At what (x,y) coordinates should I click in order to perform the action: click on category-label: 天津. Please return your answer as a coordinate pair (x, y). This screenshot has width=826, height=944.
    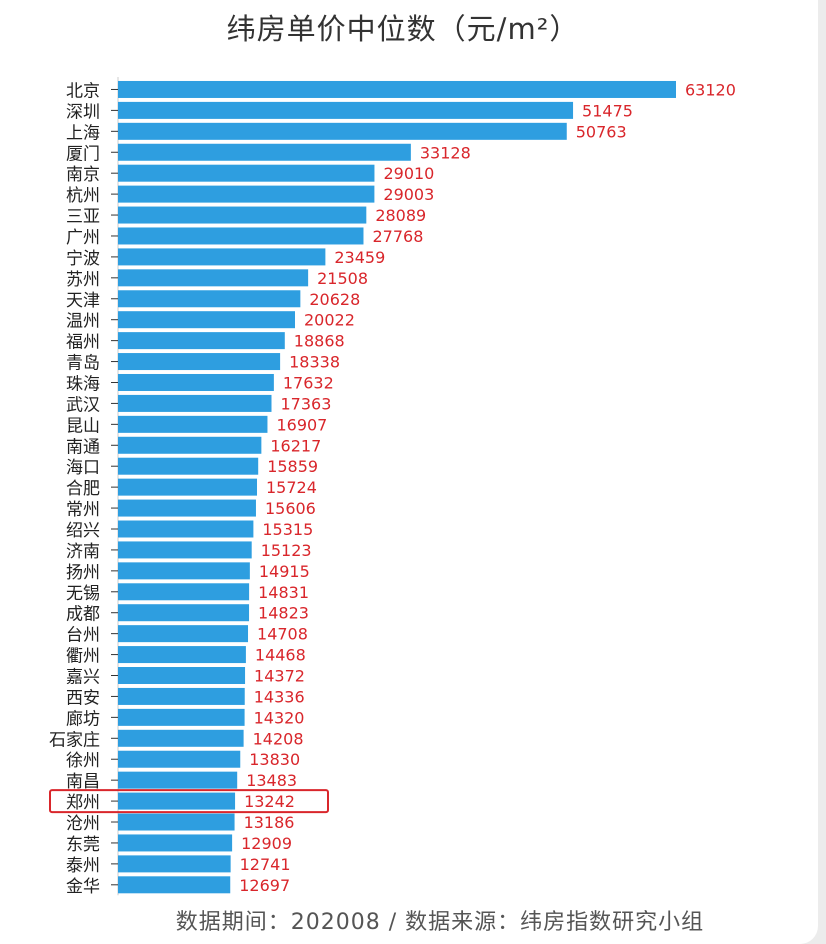
    Looking at the image, I should click on (83, 301).